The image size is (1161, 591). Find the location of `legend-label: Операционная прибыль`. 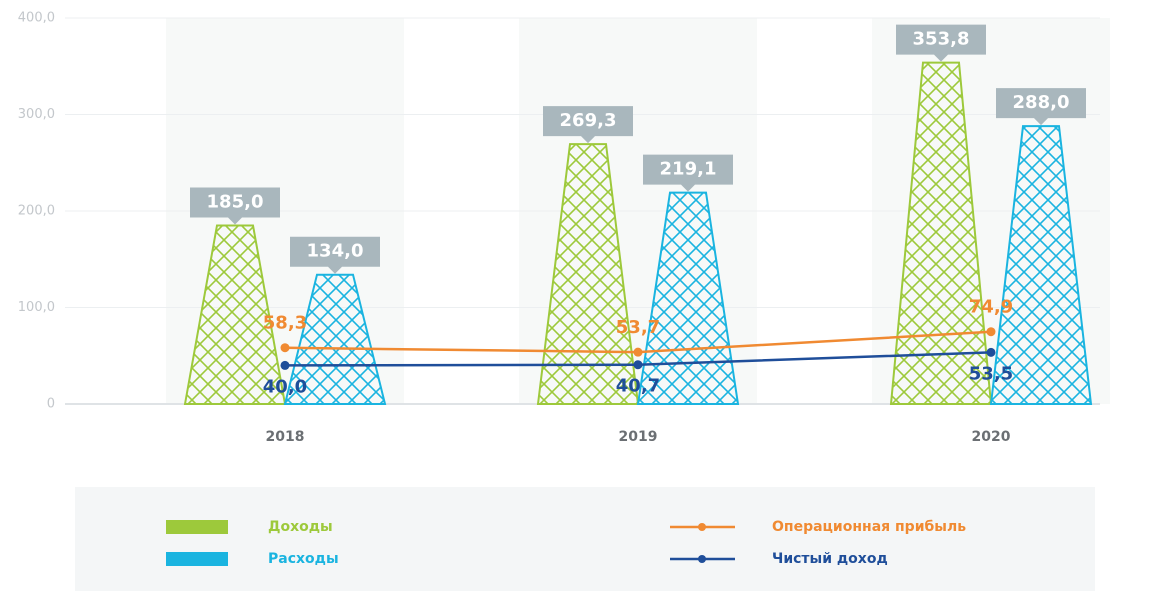

legend-label: Операционная прибыль is located at coordinates (869, 527).